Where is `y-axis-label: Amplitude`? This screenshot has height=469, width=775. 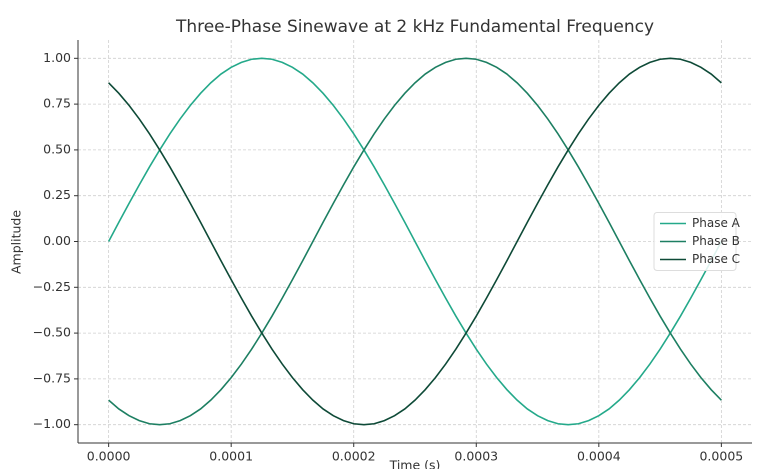 y-axis-label: Amplitude is located at coordinates (16, 242).